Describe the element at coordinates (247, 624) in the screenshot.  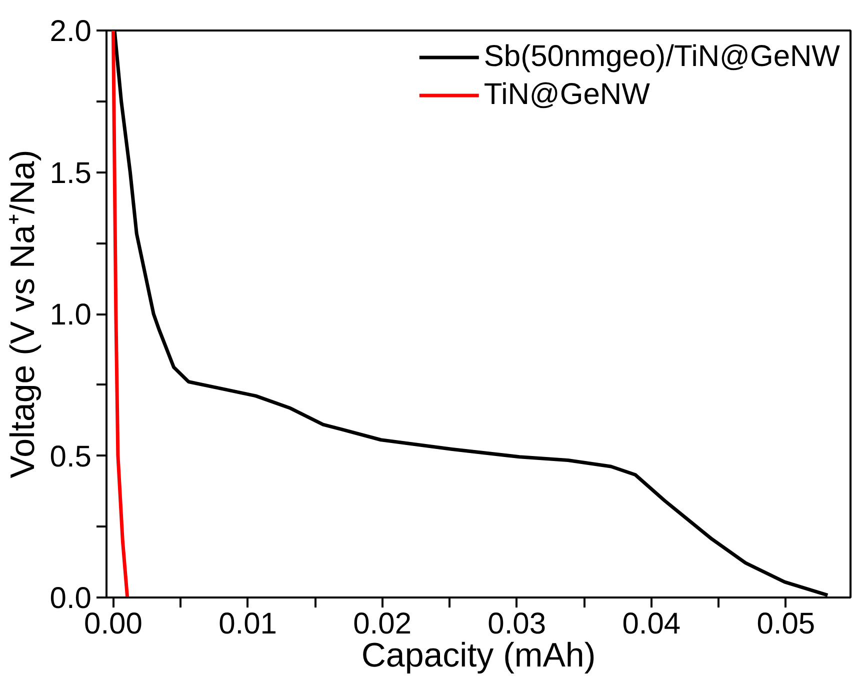
I see `x-tick-label: 0.01` at that location.